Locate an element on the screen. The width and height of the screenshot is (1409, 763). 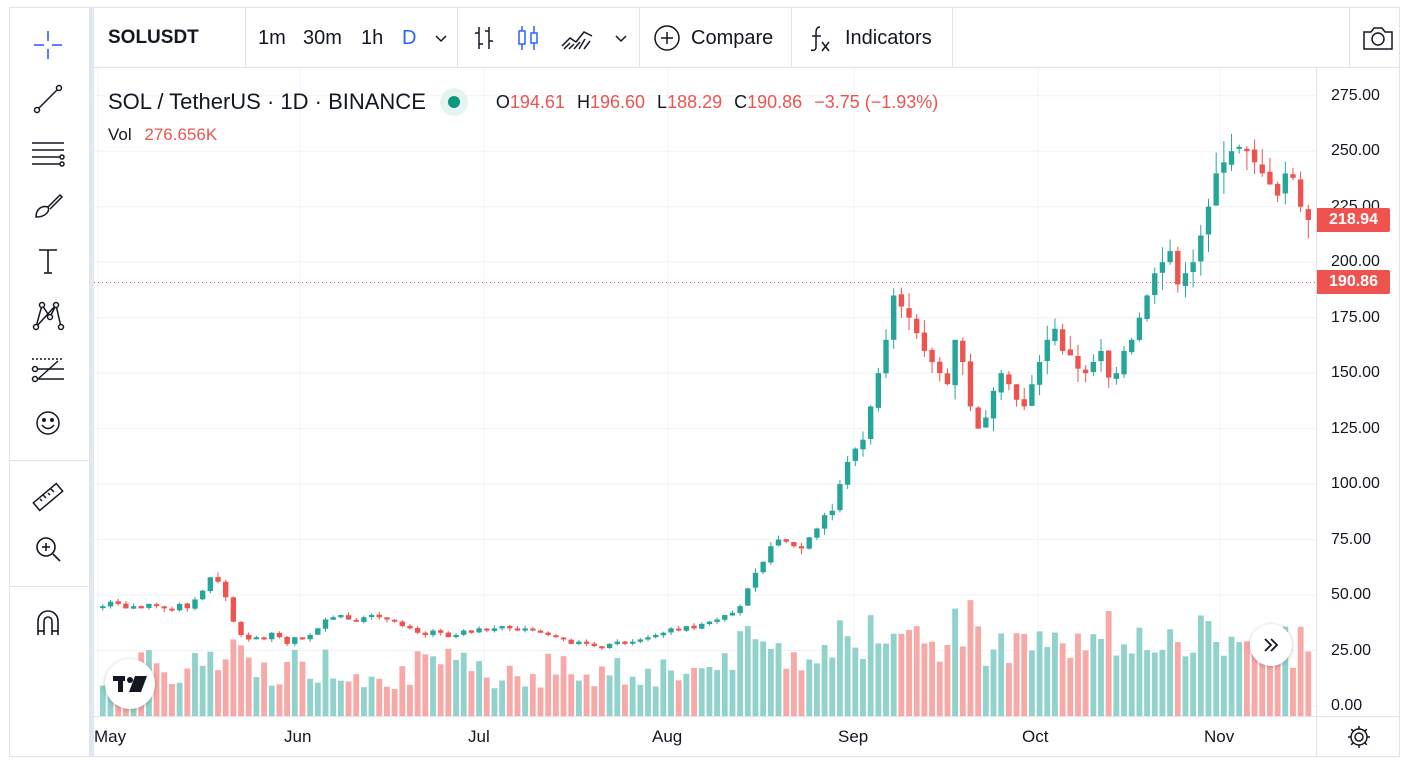
fib-retracement-icon is located at coordinates (48, 153).